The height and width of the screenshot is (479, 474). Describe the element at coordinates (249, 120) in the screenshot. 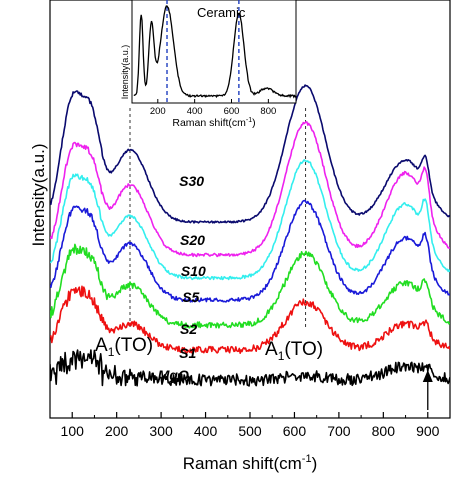

I see `inset-x-axis-title-sup: -1` at that location.